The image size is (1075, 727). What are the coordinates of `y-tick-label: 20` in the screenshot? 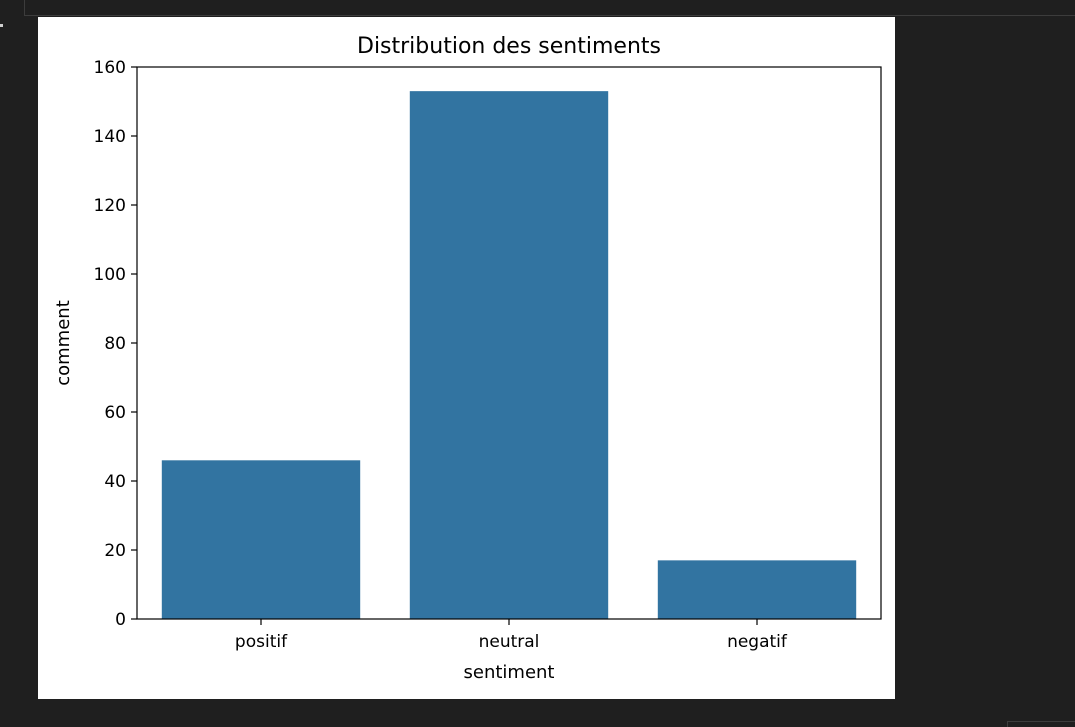 It's located at (115, 551).